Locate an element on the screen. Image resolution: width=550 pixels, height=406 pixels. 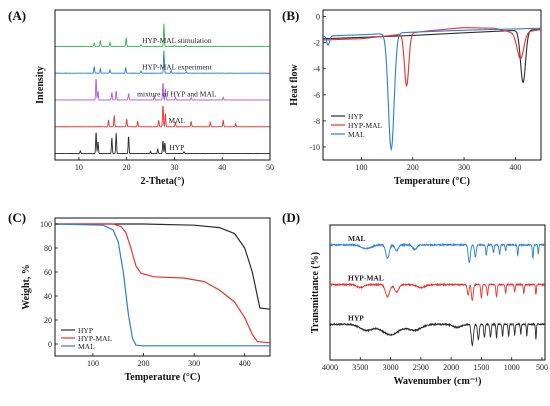
y-tick-label: -10 is located at coordinates (314, 147).